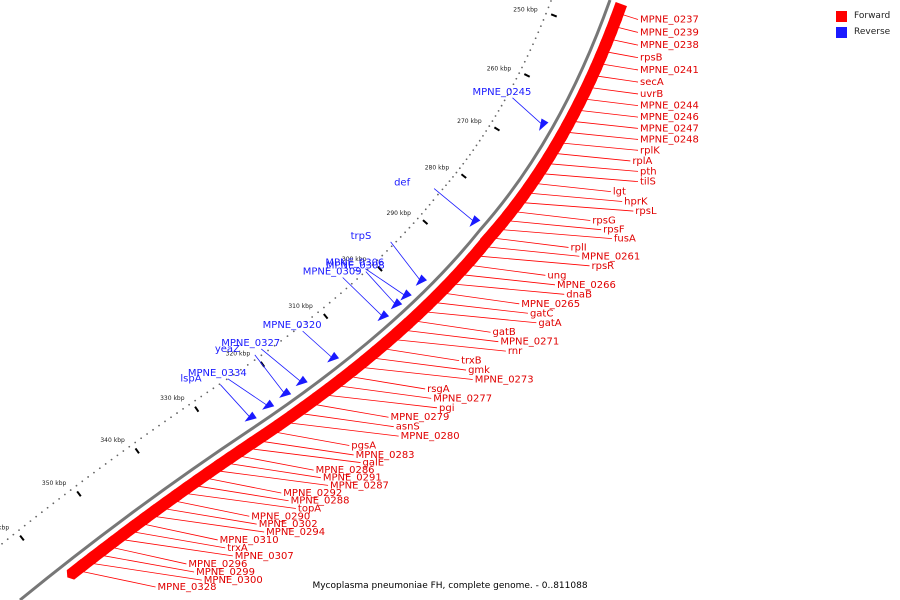  I want to click on forward-gene-label: gatC, so click(541, 313).